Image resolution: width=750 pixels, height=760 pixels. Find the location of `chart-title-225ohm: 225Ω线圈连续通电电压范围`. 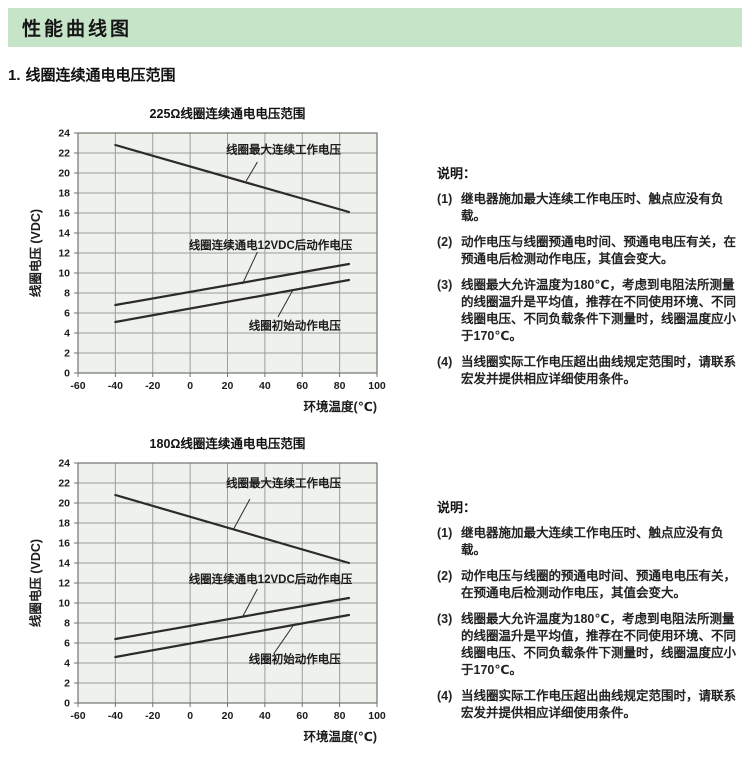

chart-title-225ohm: 225Ω线圈连续通电电压范围 is located at coordinates (227, 114).